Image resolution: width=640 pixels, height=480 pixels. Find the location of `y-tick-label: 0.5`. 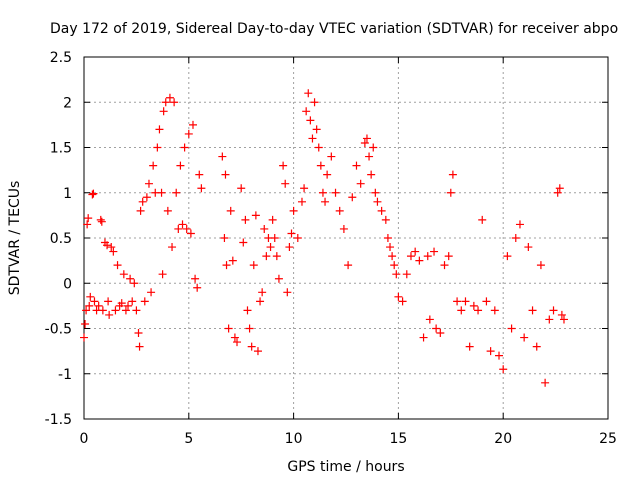

y-tick-label: 0.5 is located at coordinates (61, 239).